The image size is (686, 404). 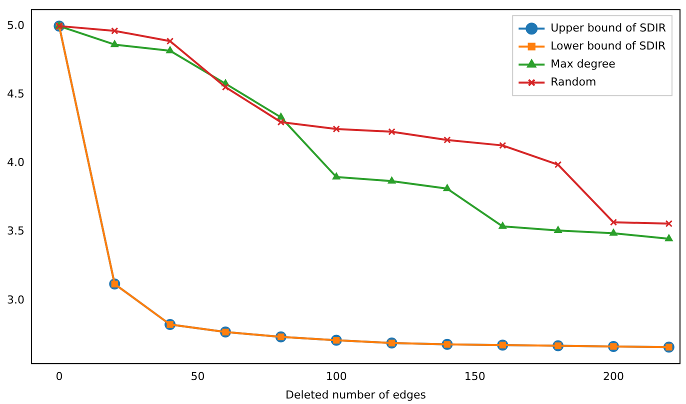 What do you see at coordinates (197, 377) in the screenshot?
I see `x-tick-label: 50` at bounding box center [197, 377].